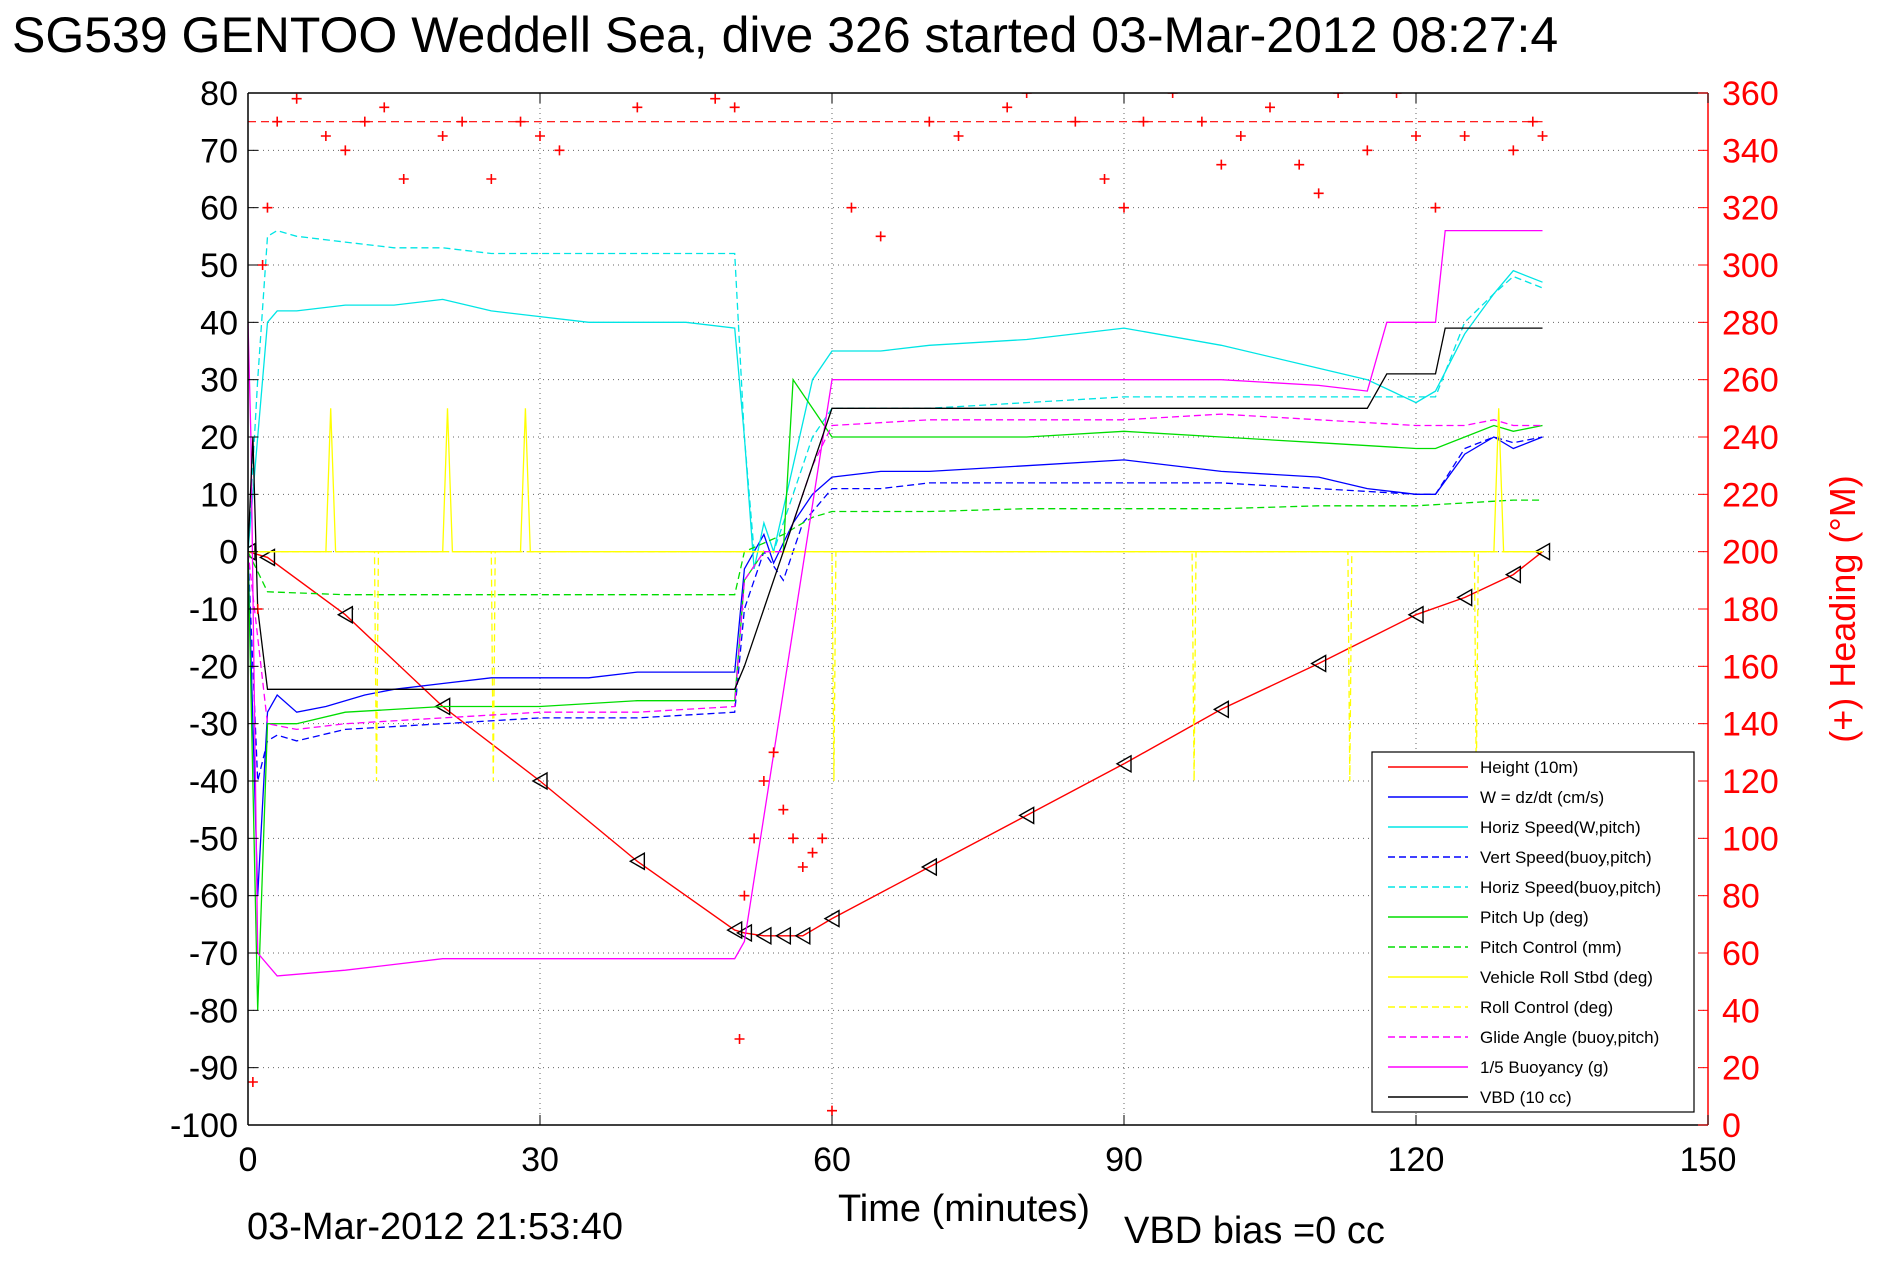  What do you see at coordinates (1569, 1037) in the screenshot?
I see `legend-label: Glide Angle (buoy,pitch)` at bounding box center [1569, 1037].